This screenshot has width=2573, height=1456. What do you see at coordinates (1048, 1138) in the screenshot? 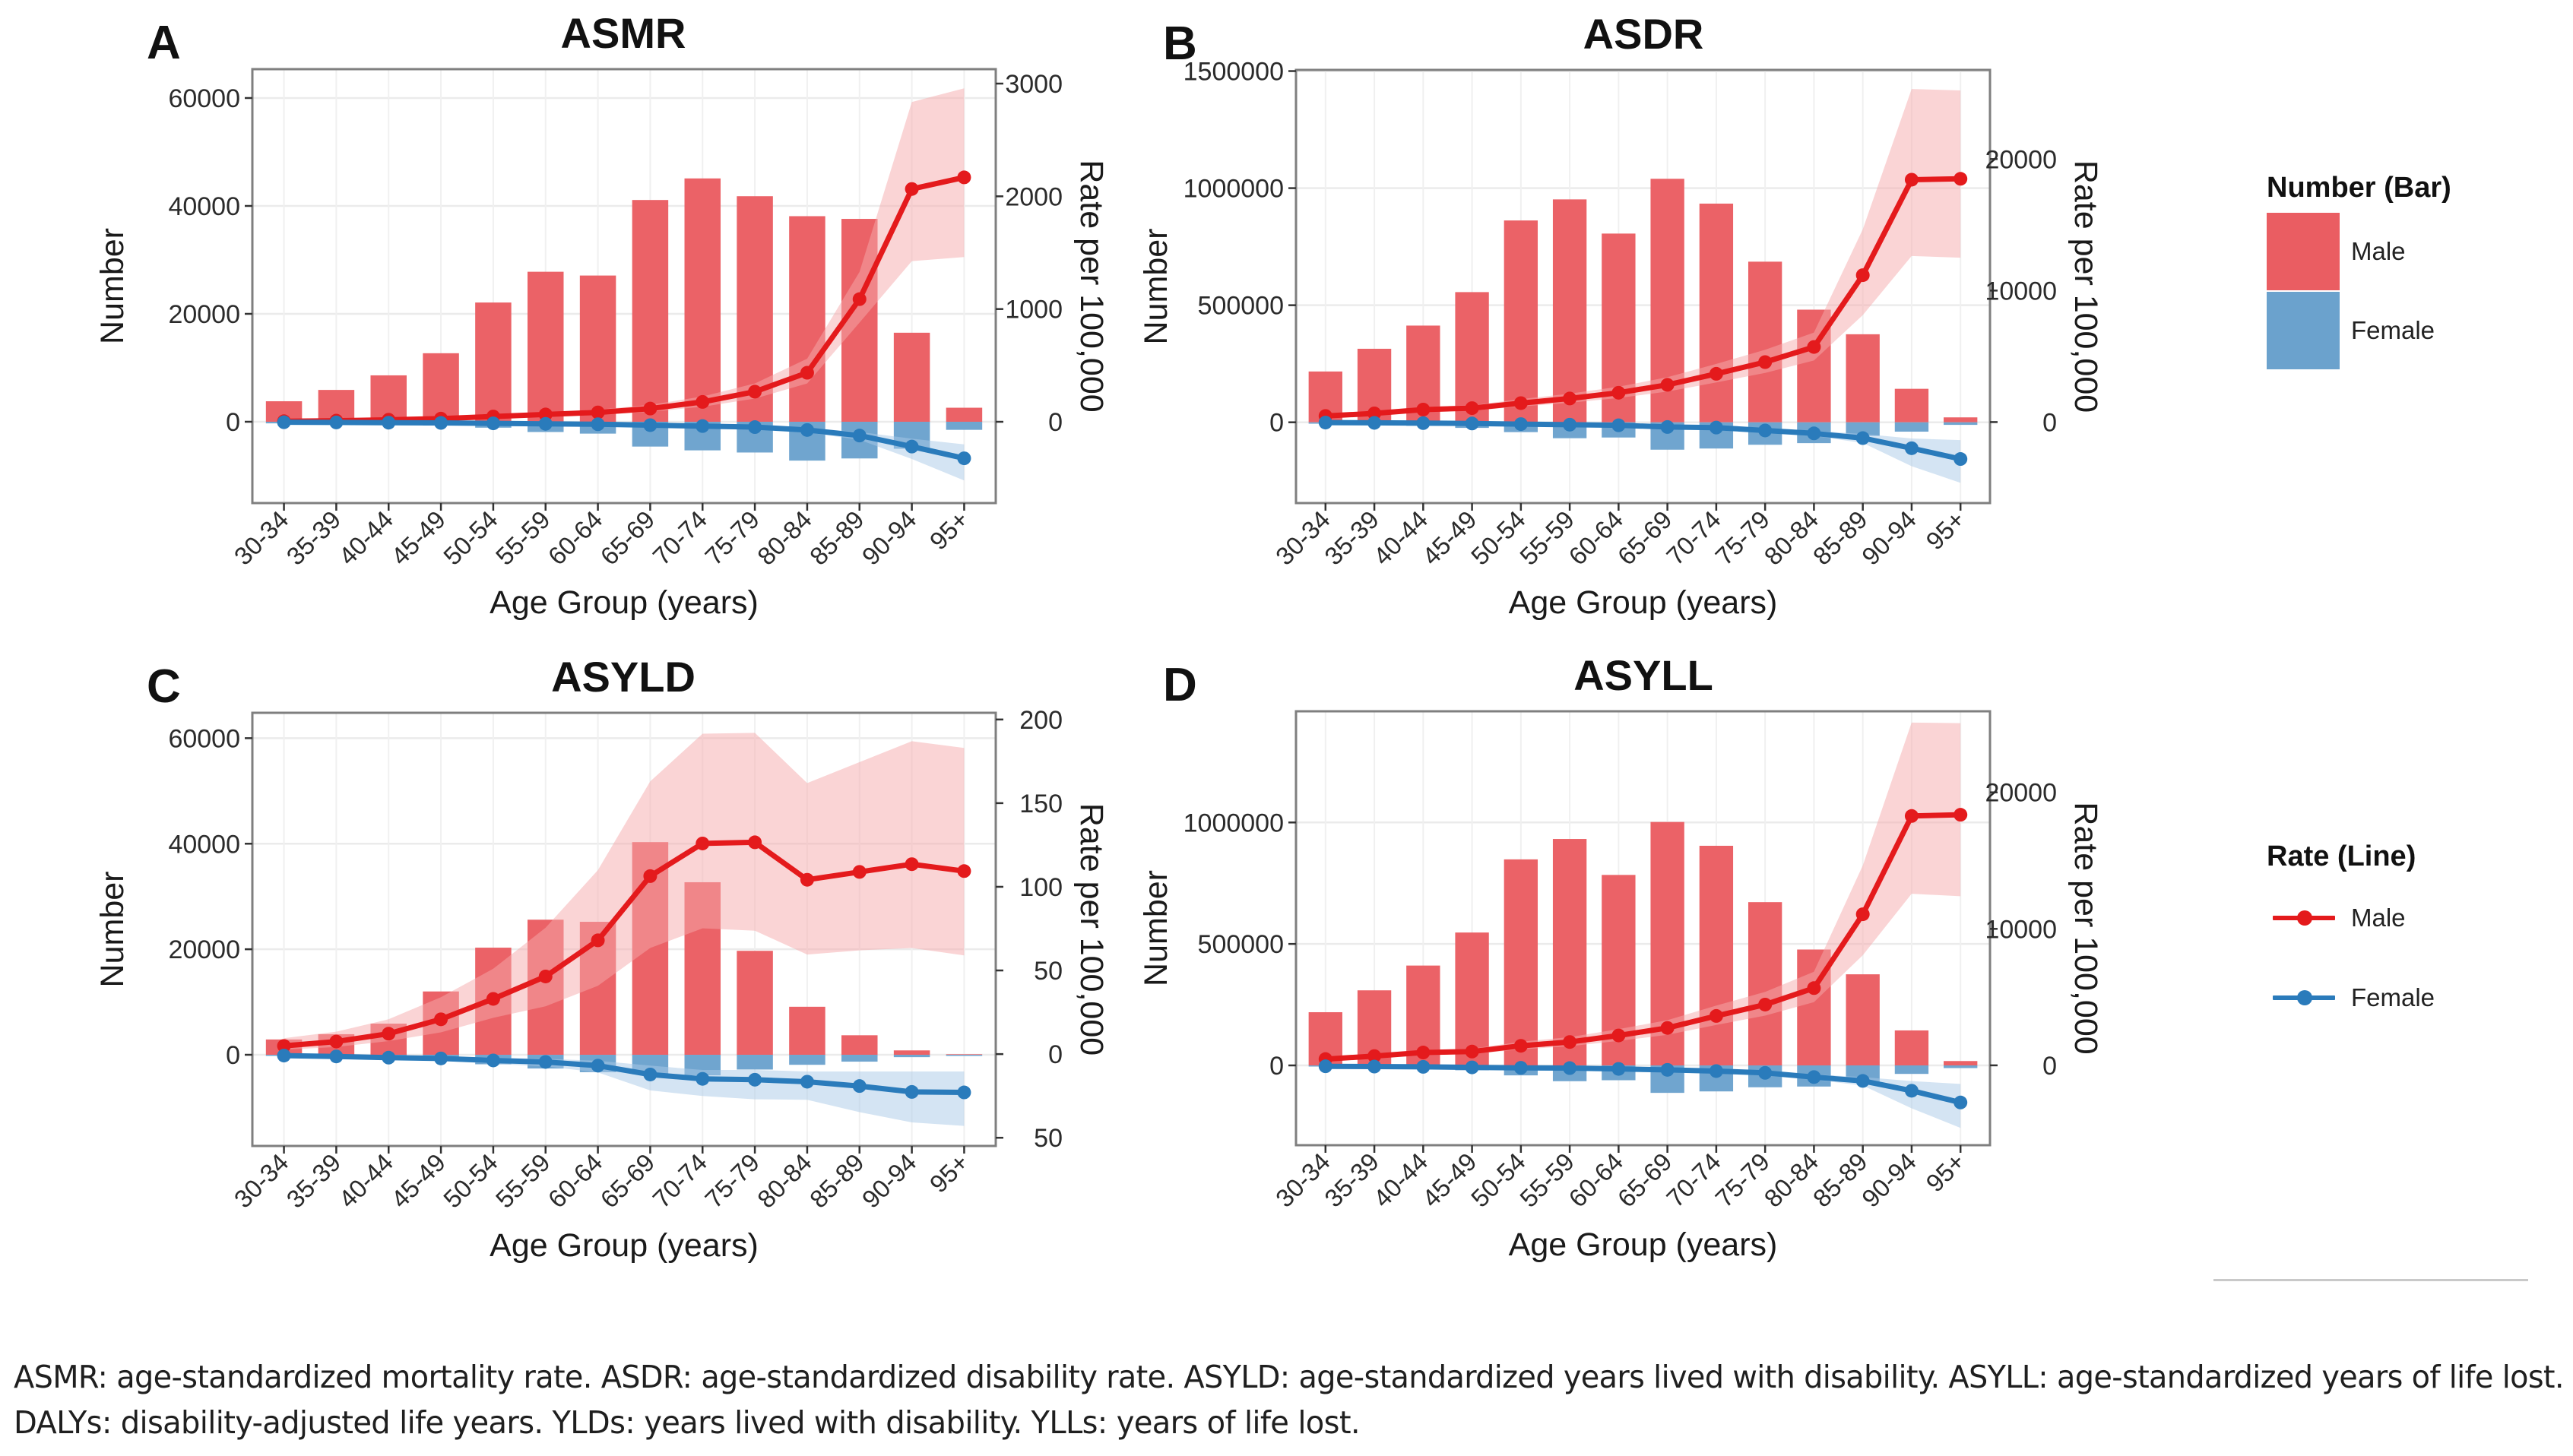
I see `y2tick-label: 50` at bounding box center [1048, 1138].